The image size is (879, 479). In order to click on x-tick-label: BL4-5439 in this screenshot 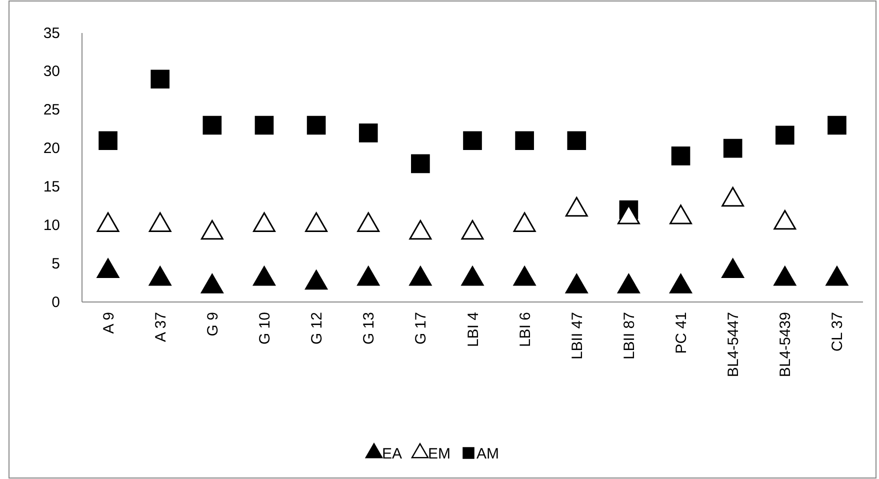, I will do `click(785, 345)`.